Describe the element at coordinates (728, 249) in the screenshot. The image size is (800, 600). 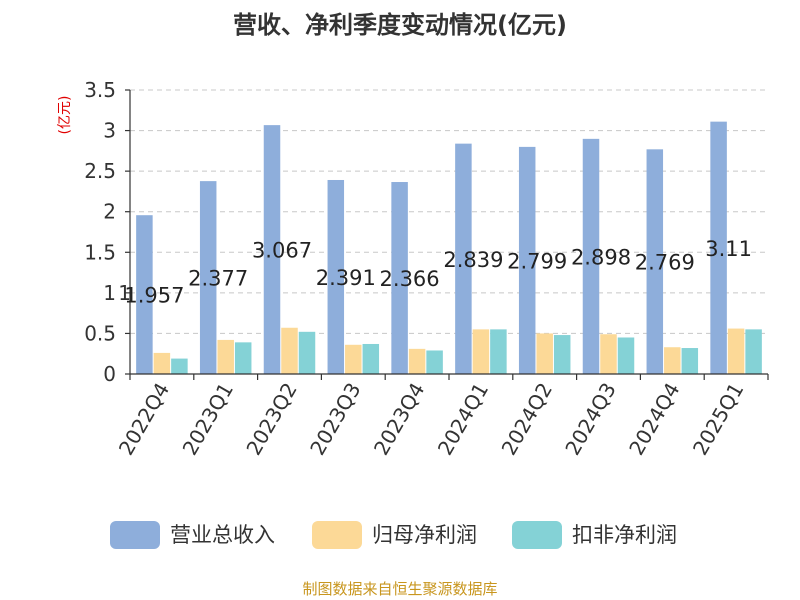
I see `data-label-revenue: 3.11` at that location.